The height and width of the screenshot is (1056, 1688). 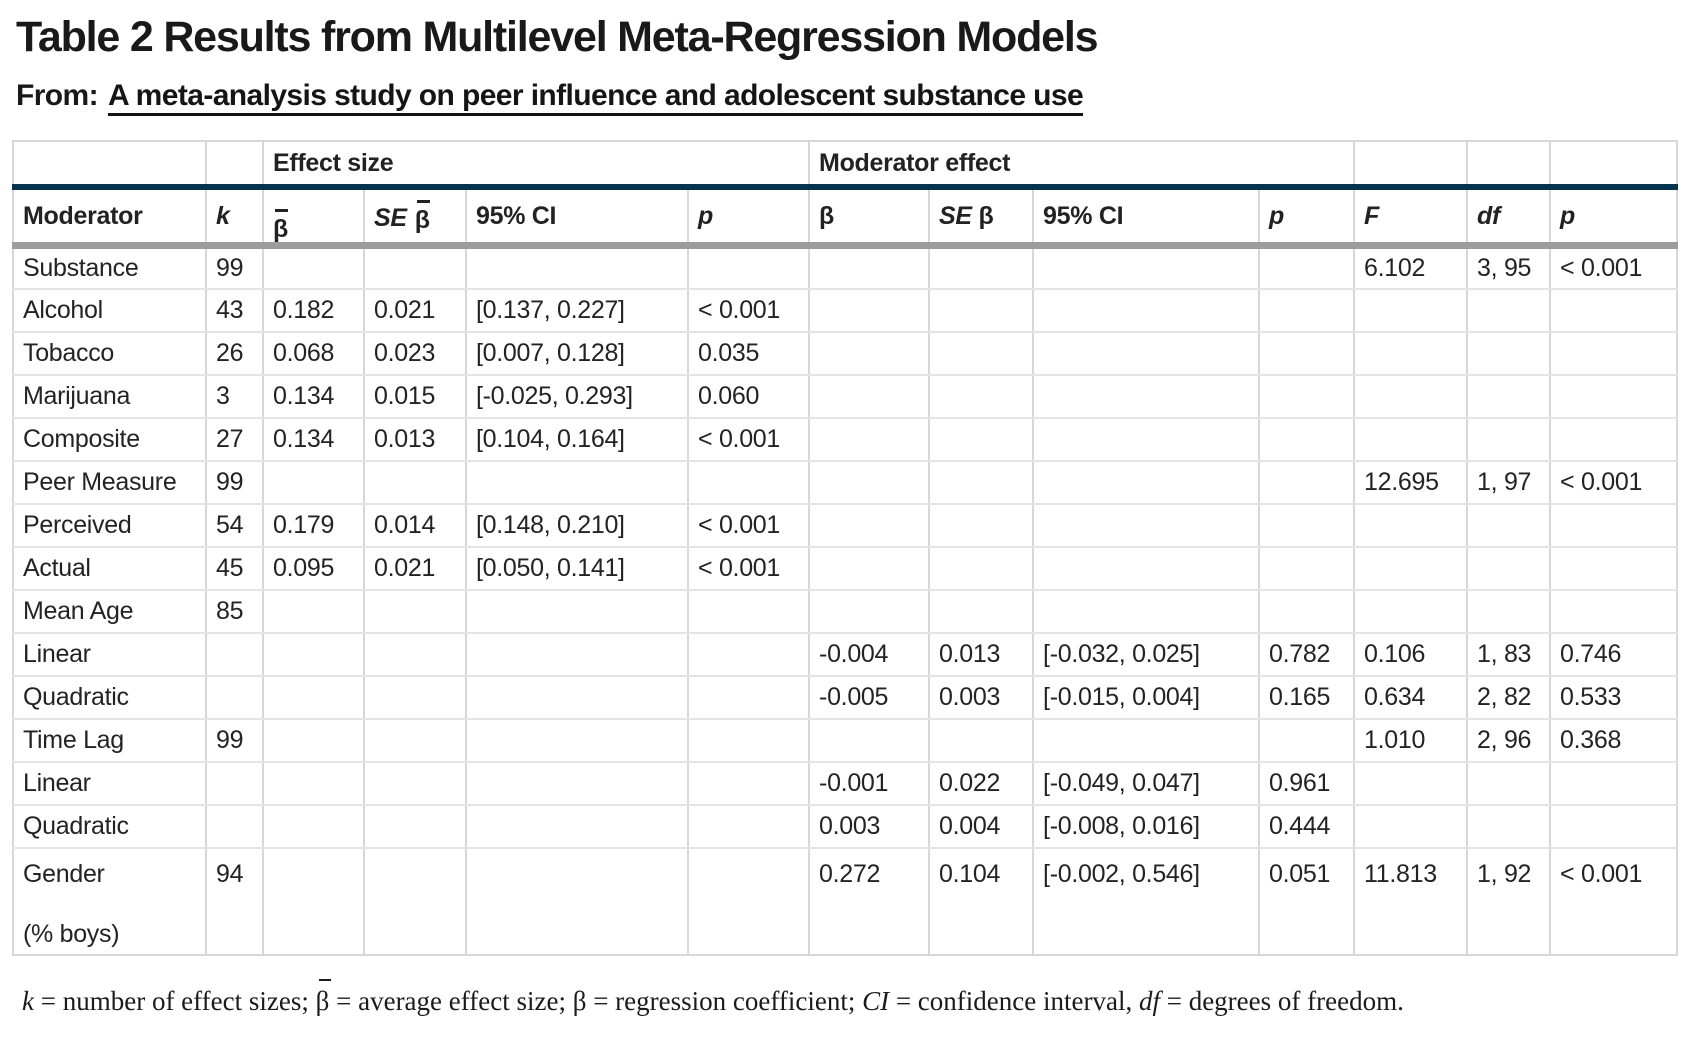 What do you see at coordinates (577, 396) in the screenshot?
I see `cell-es_ci: [-0.025, 0.293]` at bounding box center [577, 396].